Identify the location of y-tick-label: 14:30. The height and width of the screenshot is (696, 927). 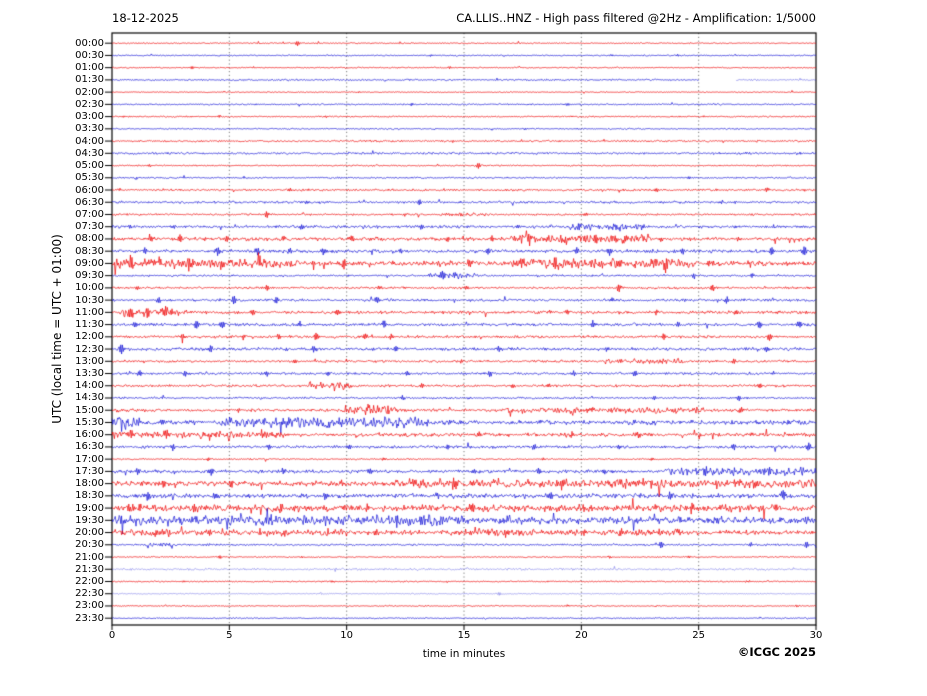
(89, 398).